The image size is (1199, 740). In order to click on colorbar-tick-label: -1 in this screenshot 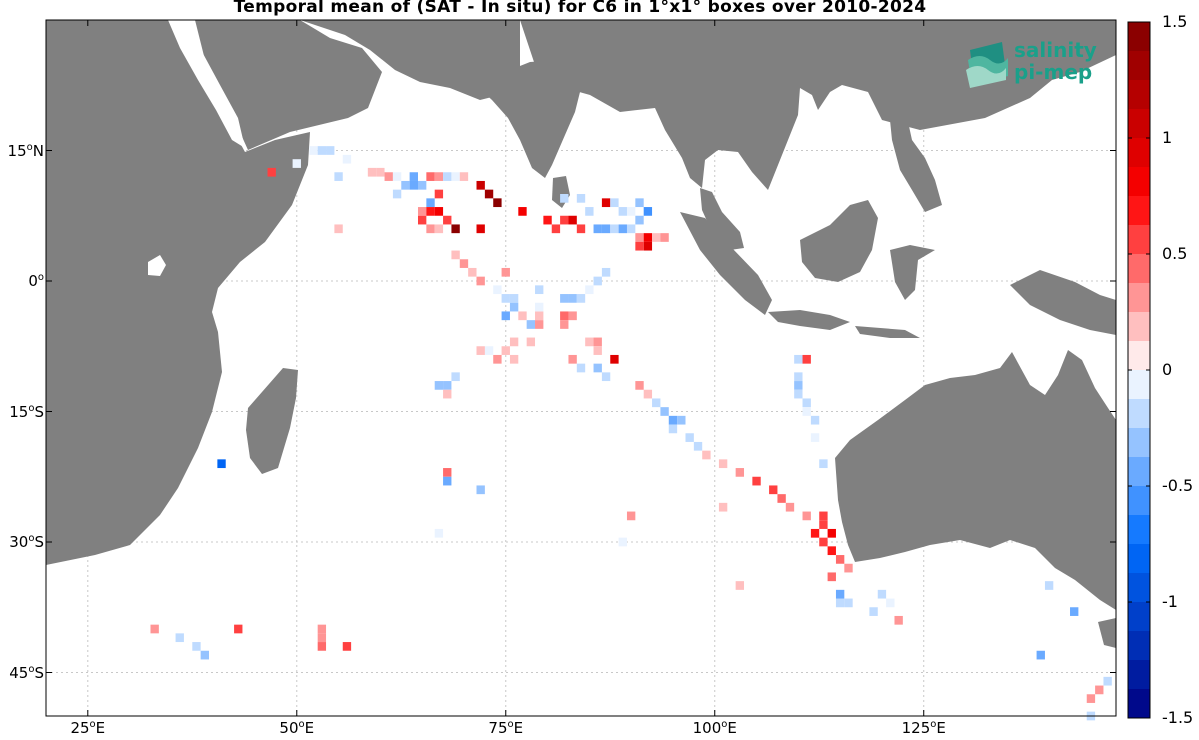, I will do `click(1170, 601)`.